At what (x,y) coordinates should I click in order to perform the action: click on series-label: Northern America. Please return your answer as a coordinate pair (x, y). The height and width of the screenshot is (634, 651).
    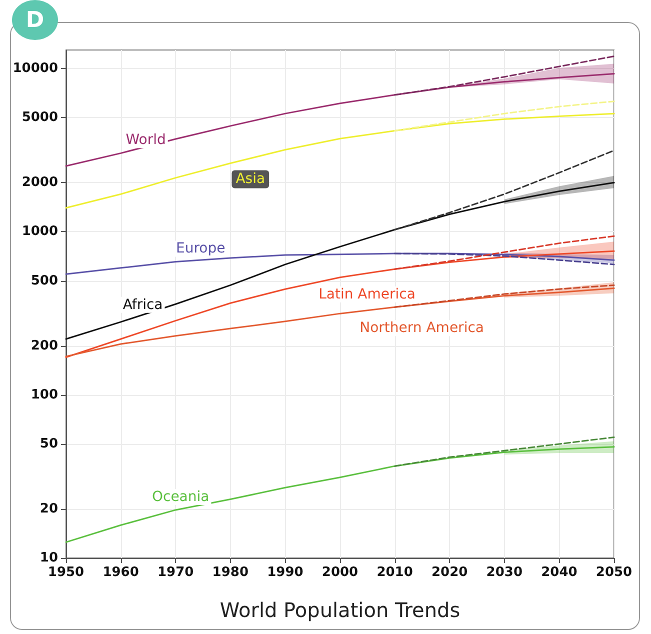
    Looking at the image, I should click on (422, 328).